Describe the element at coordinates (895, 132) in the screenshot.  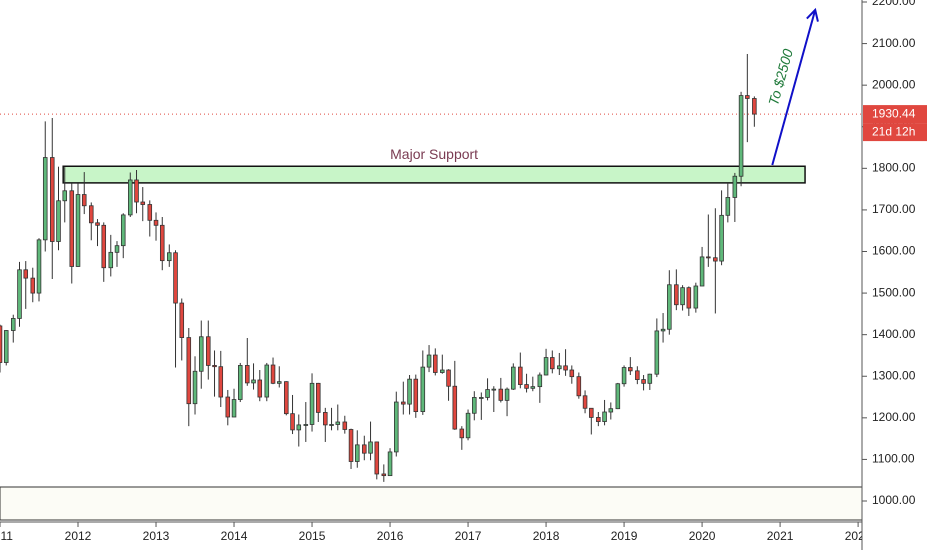
I see `countdown-box` at that location.